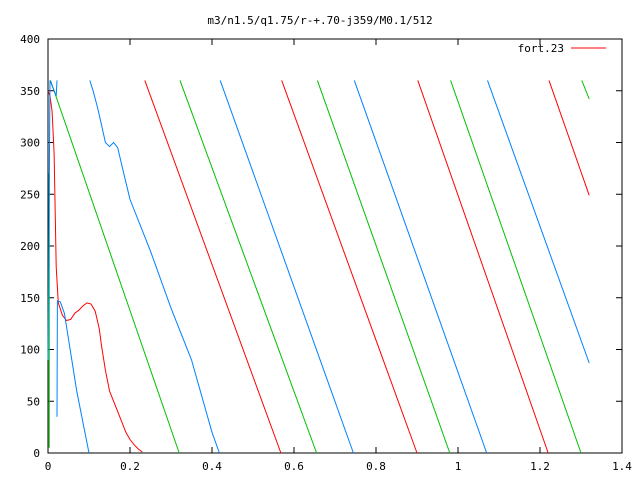 The height and width of the screenshot is (480, 640). What do you see at coordinates (212, 466) in the screenshot?
I see `x-tick-label: 0.4` at bounding box center [212, 466].